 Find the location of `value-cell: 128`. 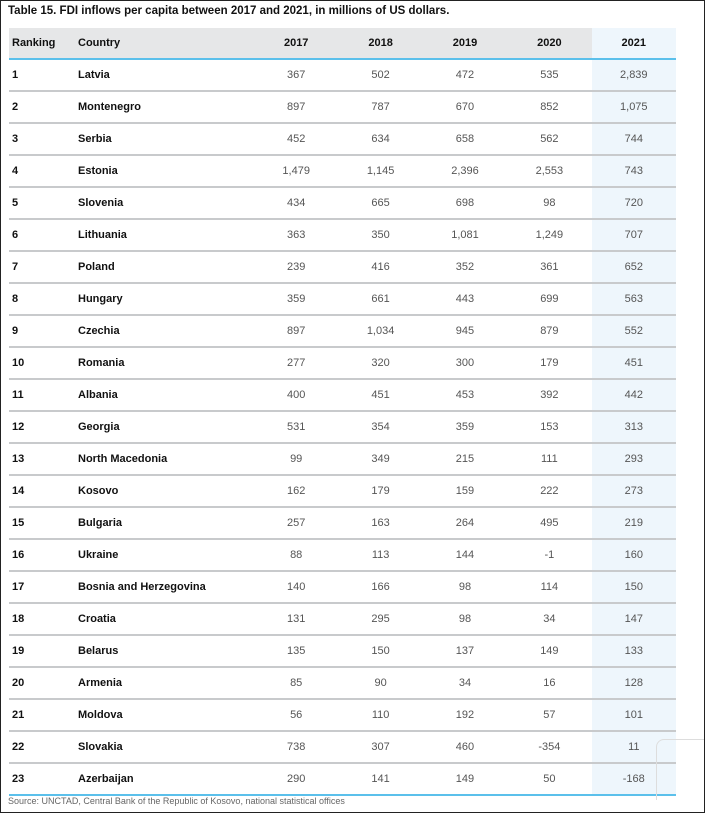

value-cell: 128 is located at coordinates (633, 683).